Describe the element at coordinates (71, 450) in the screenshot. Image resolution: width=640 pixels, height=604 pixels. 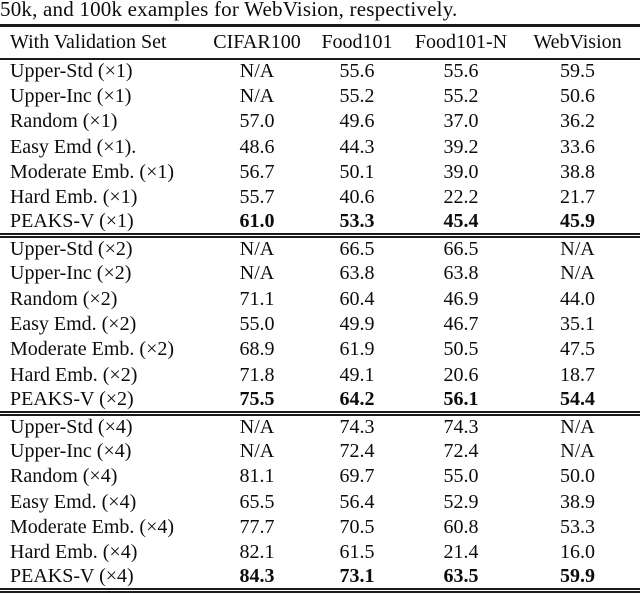
I see `row-label: Upper-Inc (×4)` at that location.